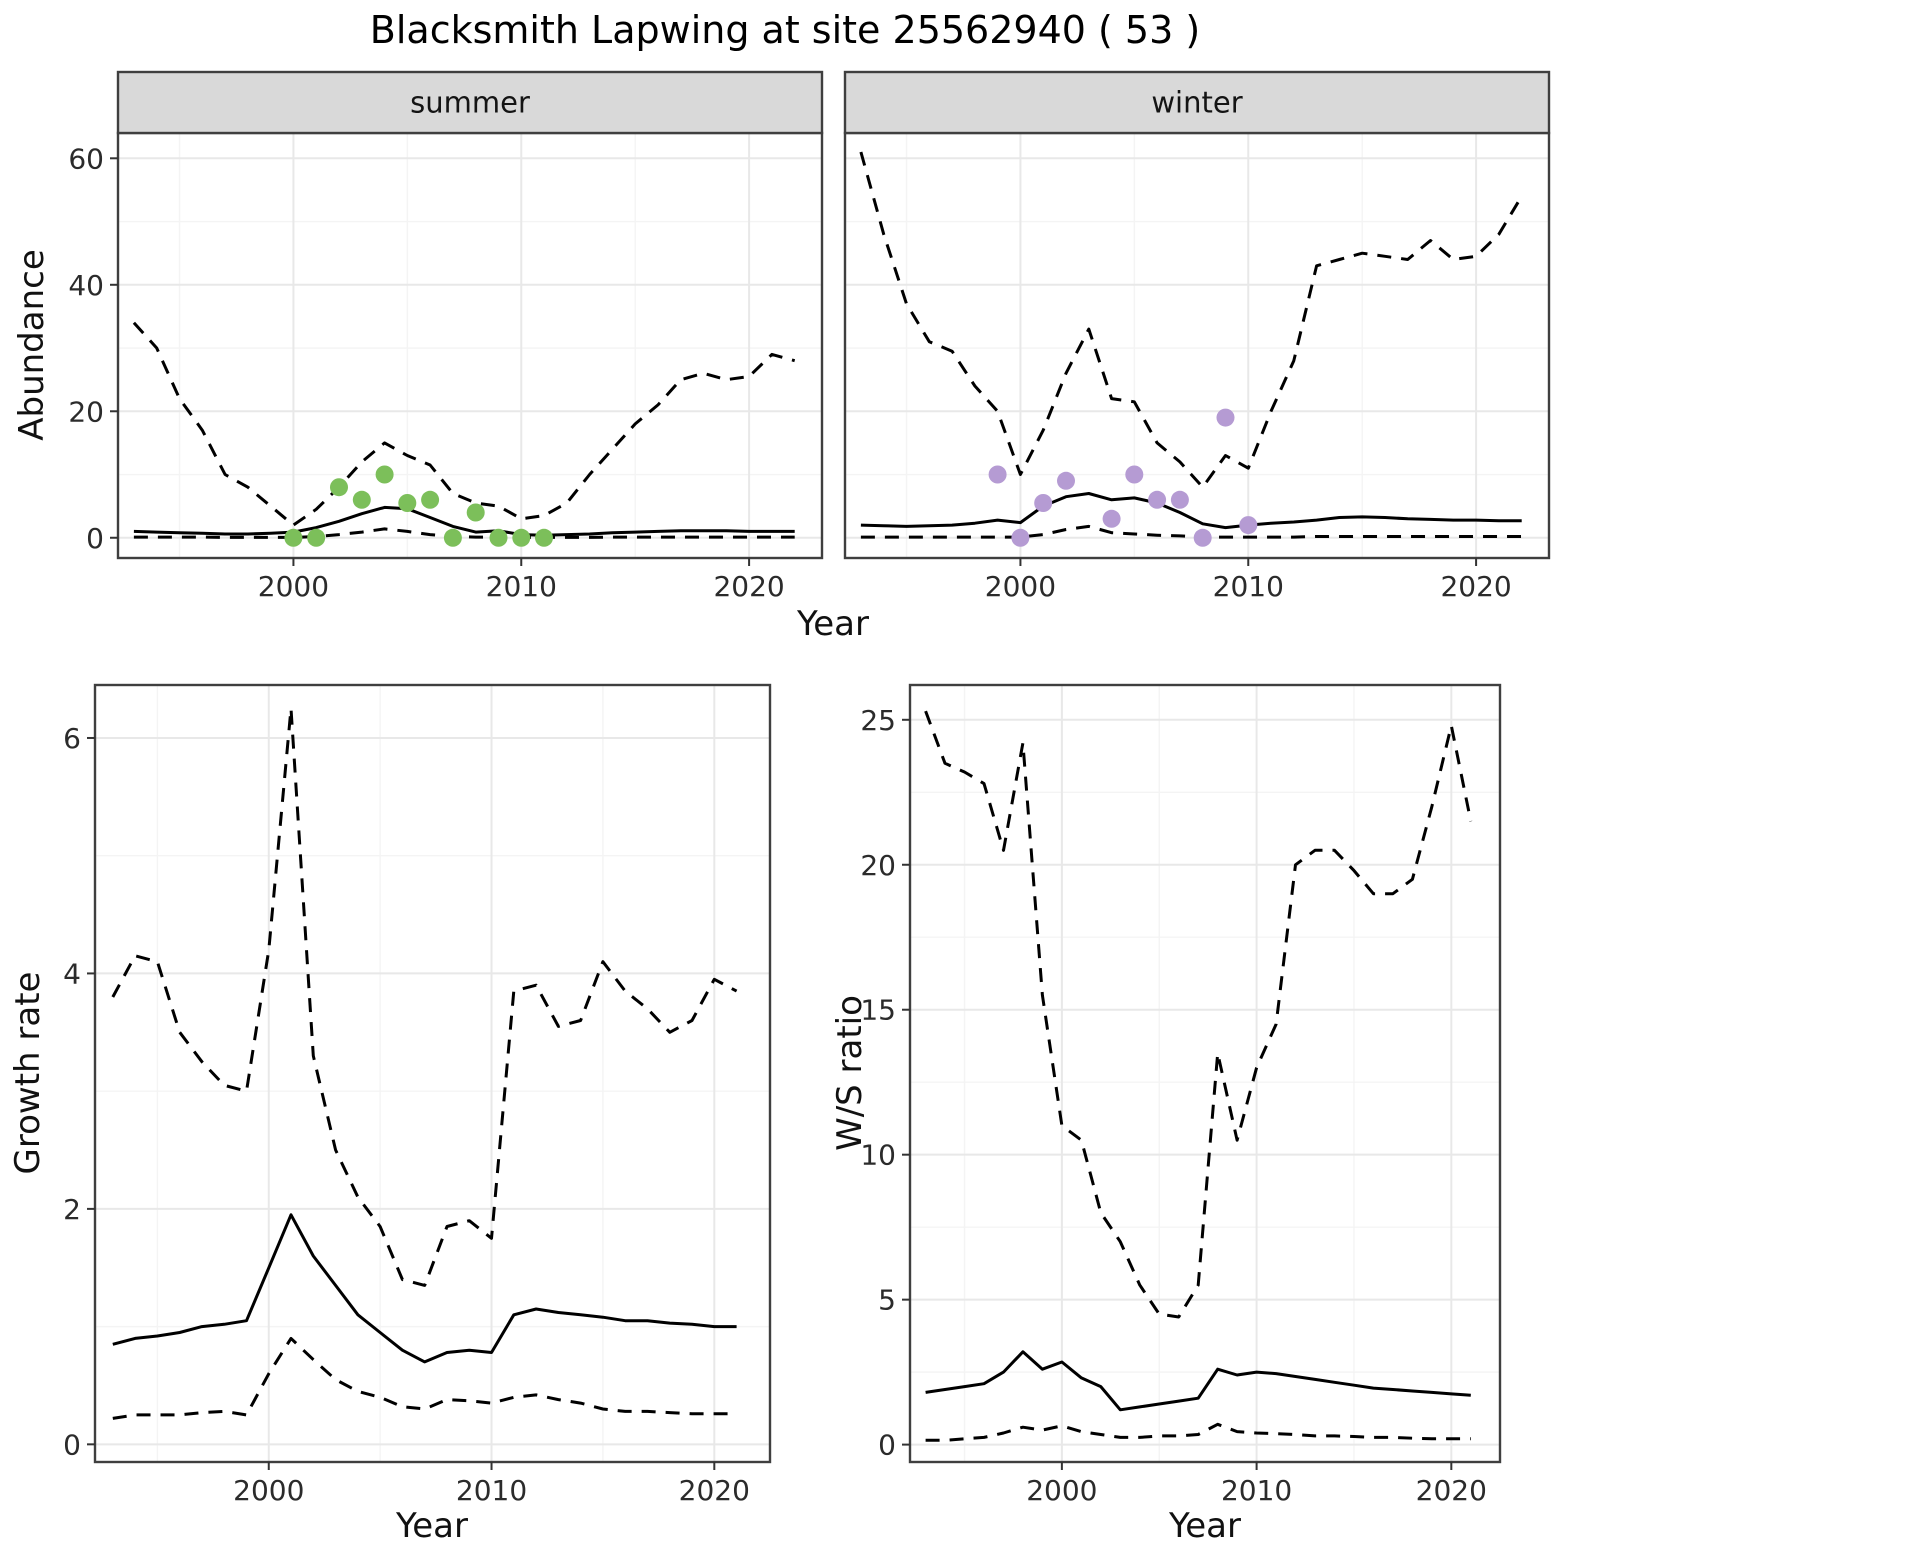  Describe the element at coordinates (72, 973) in the screenshot. I see `y-tick-label: 4` at that location.